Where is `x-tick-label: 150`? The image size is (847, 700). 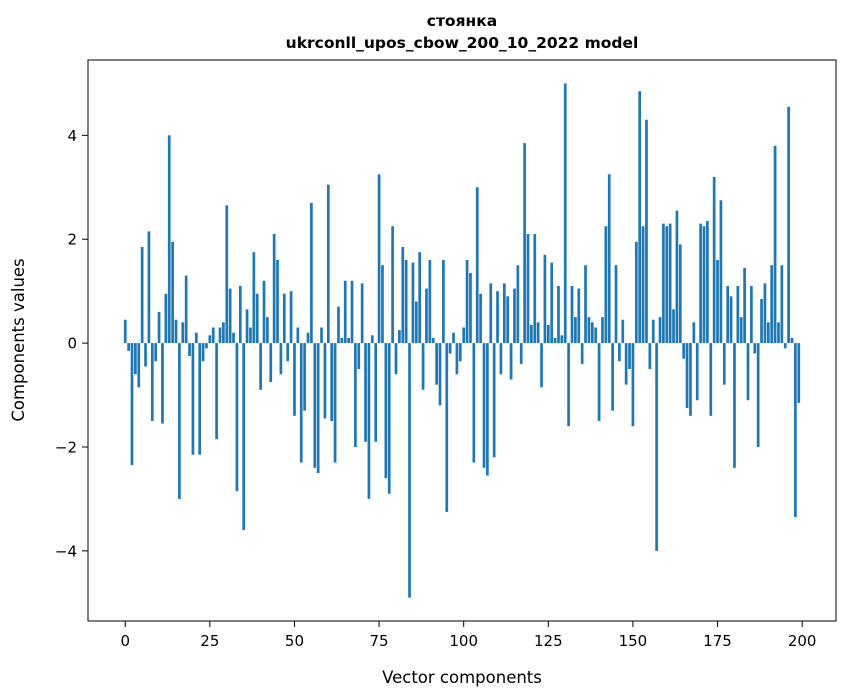 x-tick-label: 150 is located at coordinates (633, 641).